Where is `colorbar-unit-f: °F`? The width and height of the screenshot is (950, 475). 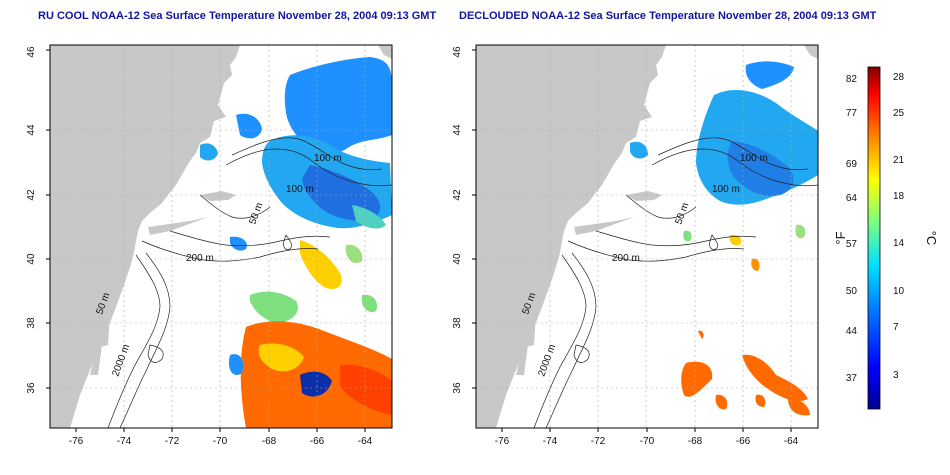
colorbar-unit-f: °F is located at coordinates (840, 237).